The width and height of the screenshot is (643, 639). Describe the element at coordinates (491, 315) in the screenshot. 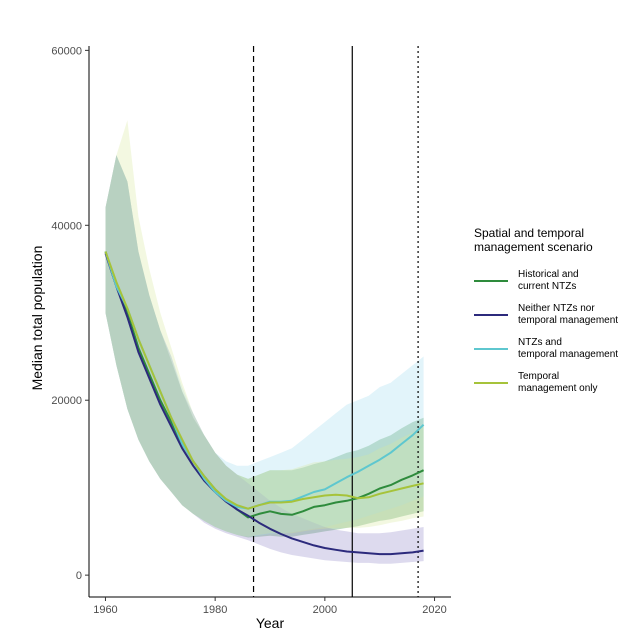

I see `legend-key-neither` at that location.